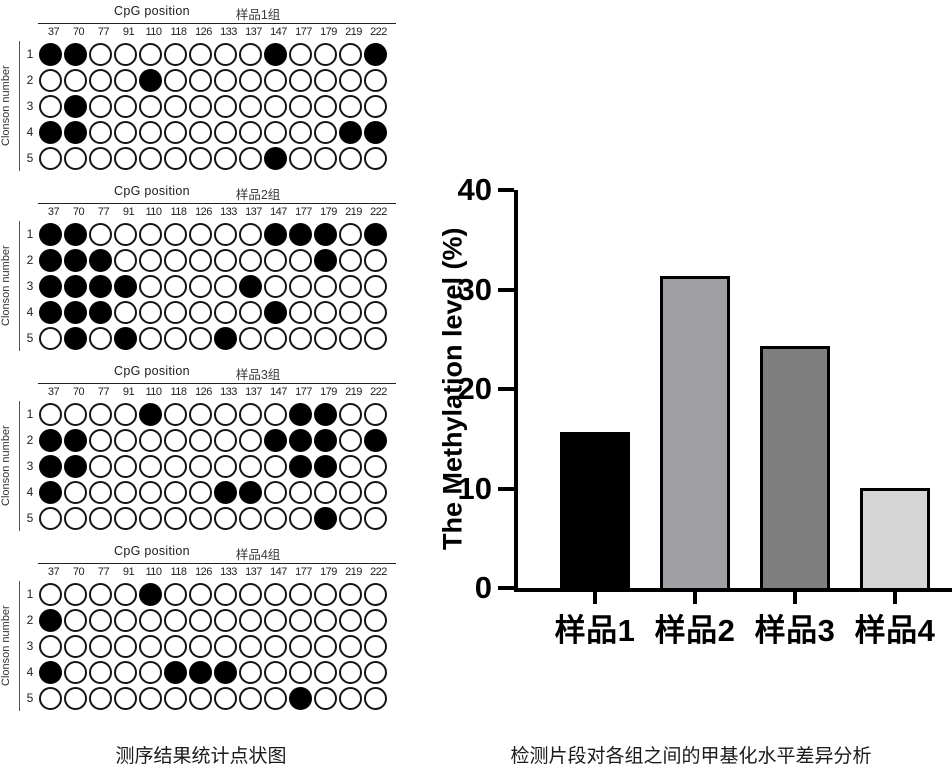 The image size is (952, 781). What do you see at coordinates (198, 646) in the screenshot?
I see `plot-body: Clonson number 1 2 3 4 5` at bounding box center [198, 646].